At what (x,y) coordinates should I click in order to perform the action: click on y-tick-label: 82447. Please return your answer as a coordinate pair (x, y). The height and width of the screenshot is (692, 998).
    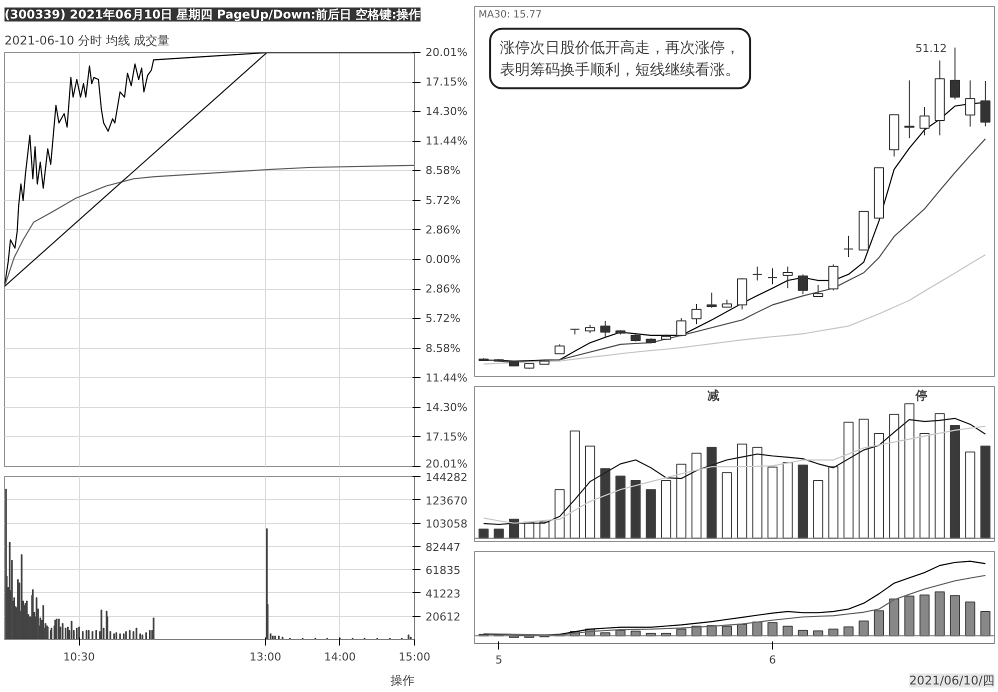
    Looking at the image, I should click on (443, 547).